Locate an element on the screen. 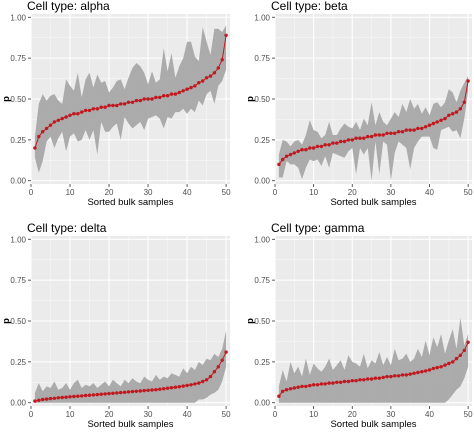  x-tick-label: 10 is located at coordinates (70, 192).